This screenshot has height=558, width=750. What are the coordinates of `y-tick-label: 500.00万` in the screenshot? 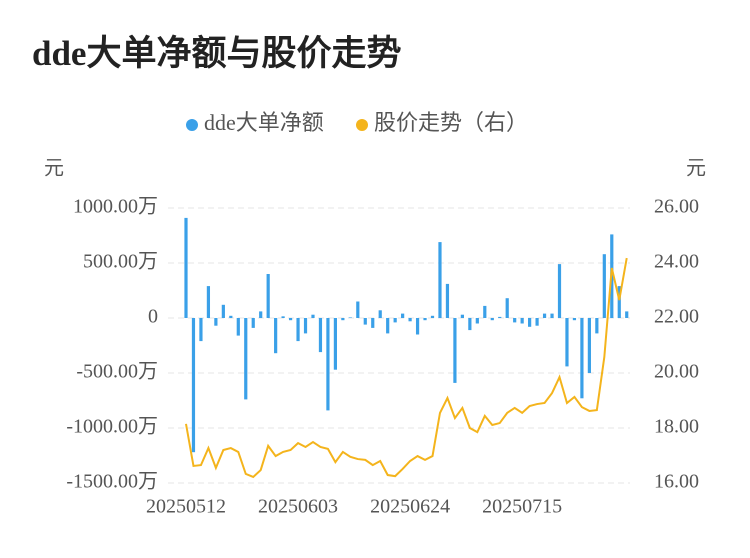 It's located at (120, 262).